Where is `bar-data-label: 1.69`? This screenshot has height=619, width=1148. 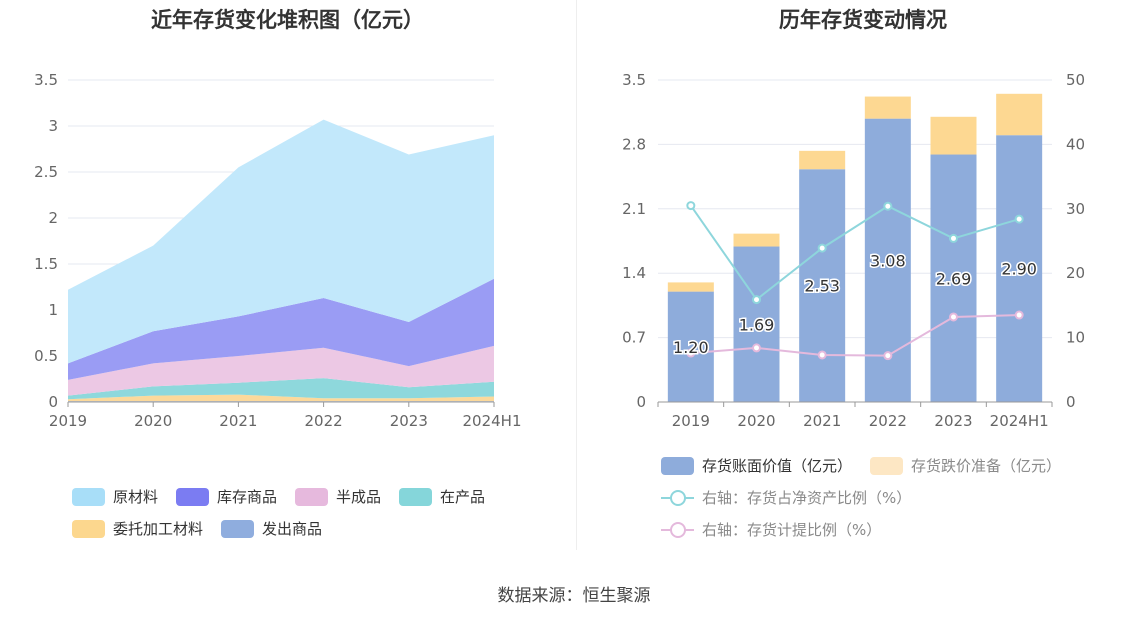
bar-data-label: 1.69 is located at coordinates (757, 324).